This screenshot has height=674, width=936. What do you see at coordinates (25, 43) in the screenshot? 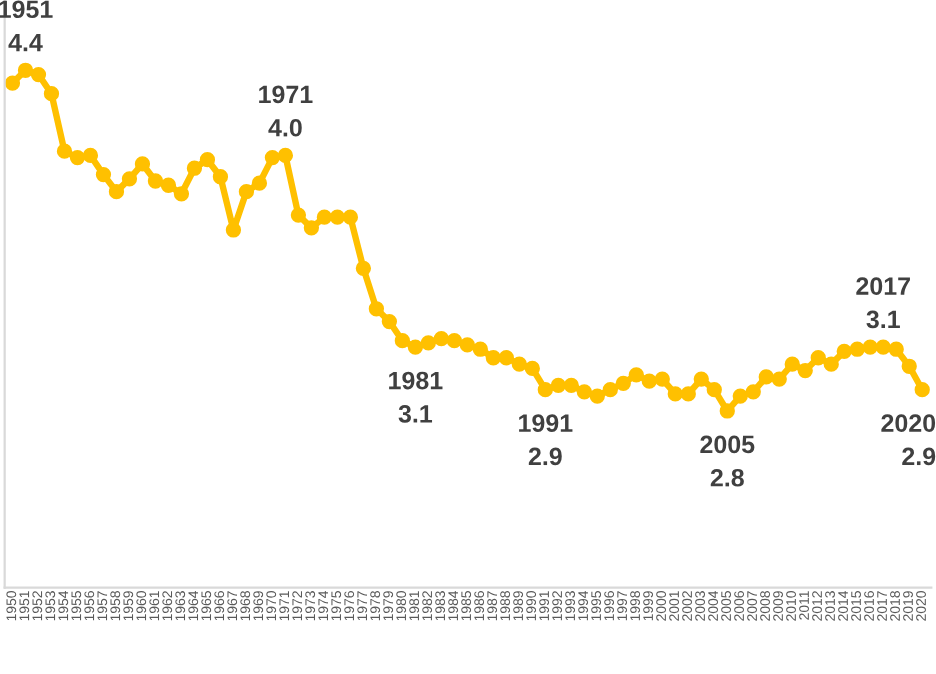
I see `data-label: 4.4` at bounding box center [25, 43].